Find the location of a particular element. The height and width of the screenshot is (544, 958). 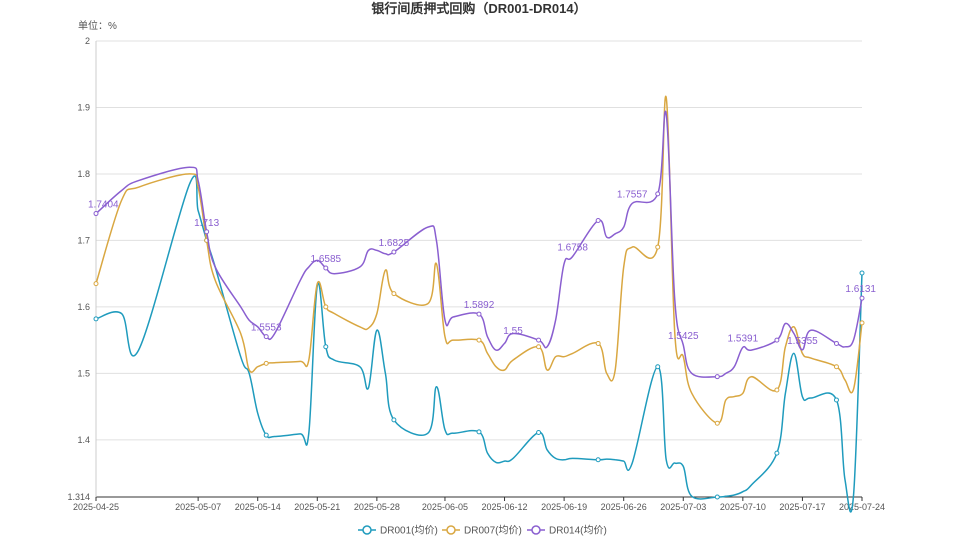

legend-label: DR014(均价) is located at coordinates (578, 531).